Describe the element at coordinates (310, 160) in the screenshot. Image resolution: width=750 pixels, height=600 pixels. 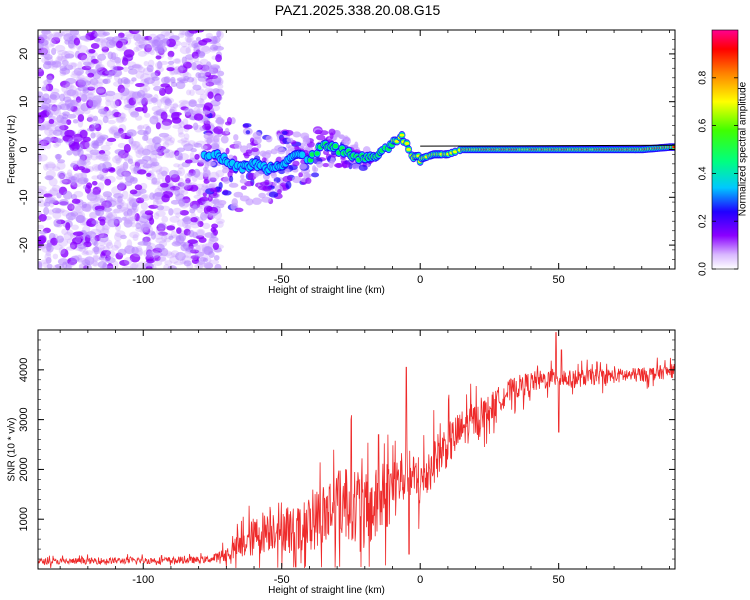
I see `spectrogram-ridge-inner` at that location.